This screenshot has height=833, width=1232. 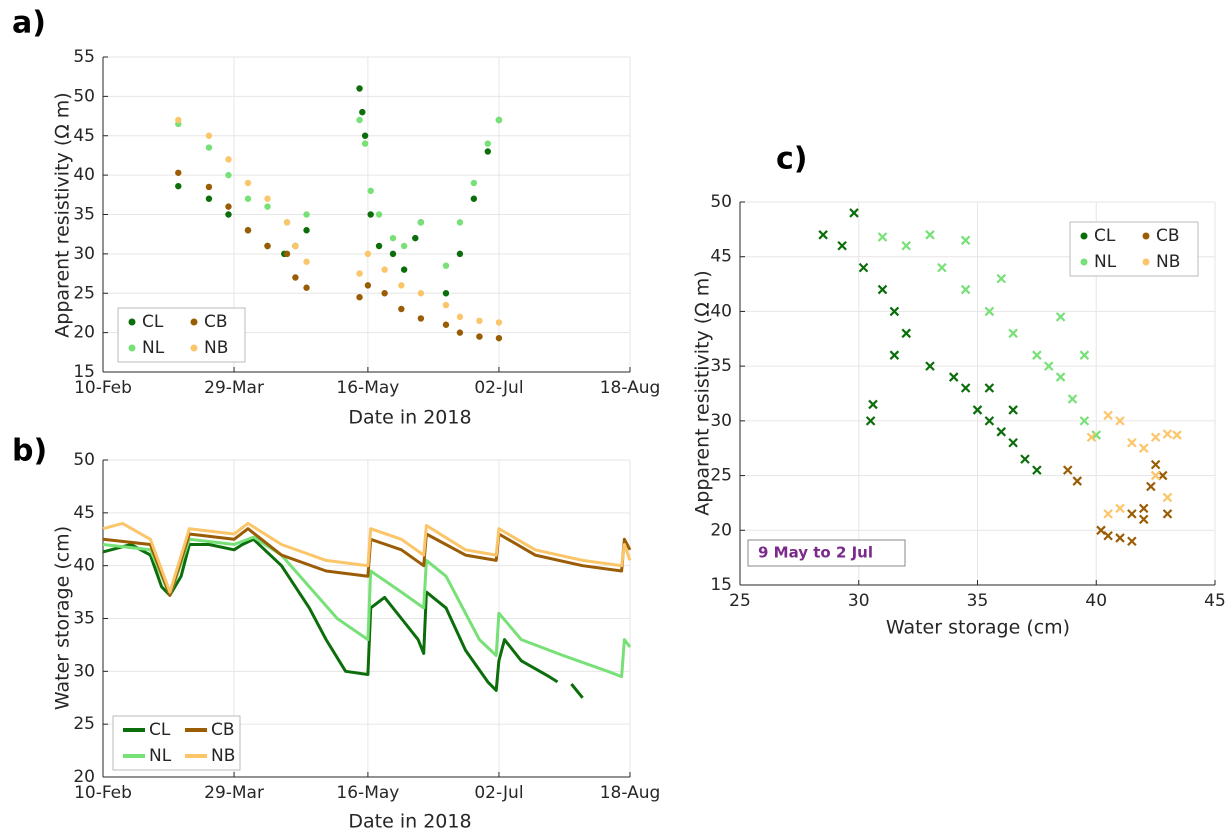 What do you see at coordinates (223, 756) in the screenshot?
I see `legend-label: NB` at bounding box center [223, 756].